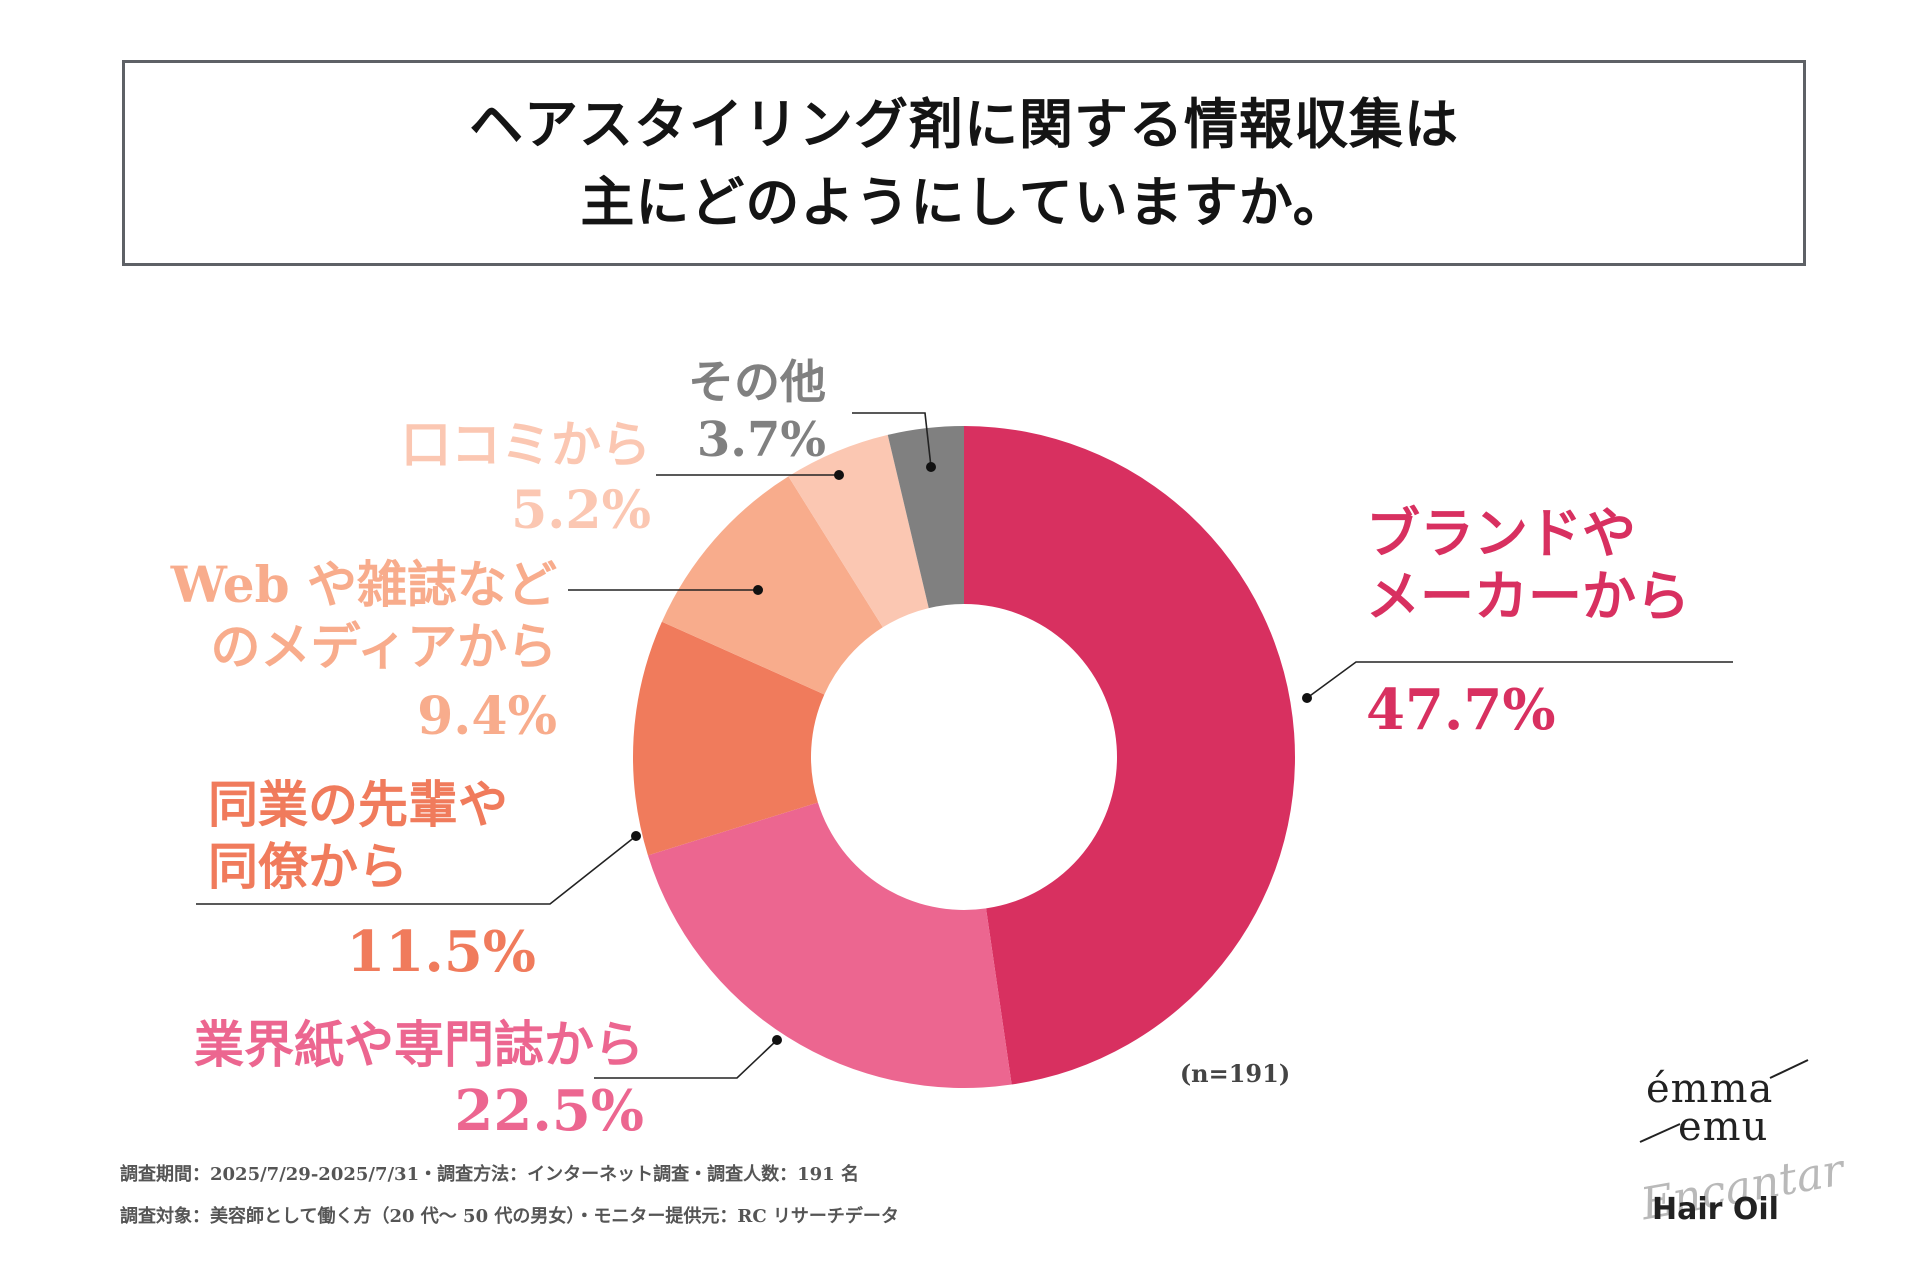 This screenshot has height=1280, width=1920. Describe the element at coordinates (549, 1111) in the screenshot. I see `slice-value-1: 22.5%` at that location.